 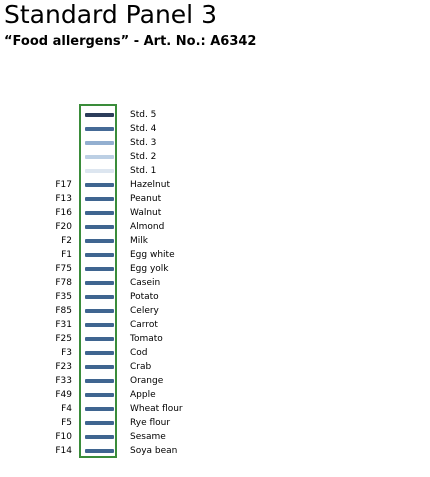 I want to click on allergen-label: Std. 3, so click(x=143, y=143).